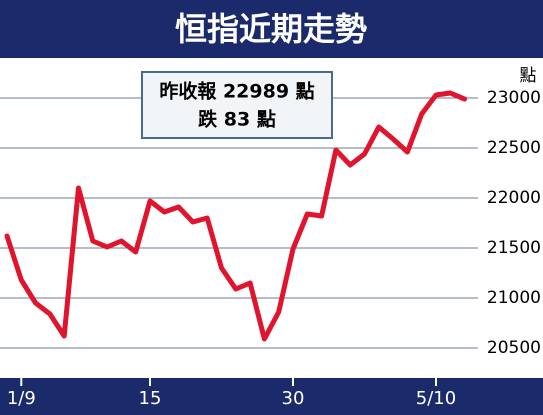  What do you see at coordinates (237, 119) in the screenshot?
I see `annotation: 跌 83 點` at bounding box center [237, 119].